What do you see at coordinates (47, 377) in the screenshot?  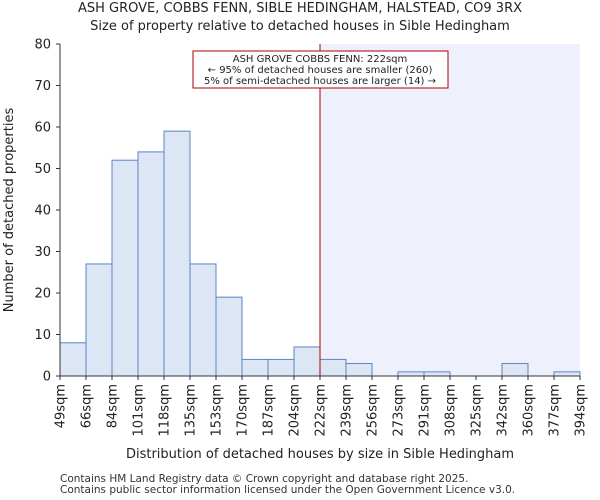 I see `y-tick-label: 0` at bounding box center [47, 377].